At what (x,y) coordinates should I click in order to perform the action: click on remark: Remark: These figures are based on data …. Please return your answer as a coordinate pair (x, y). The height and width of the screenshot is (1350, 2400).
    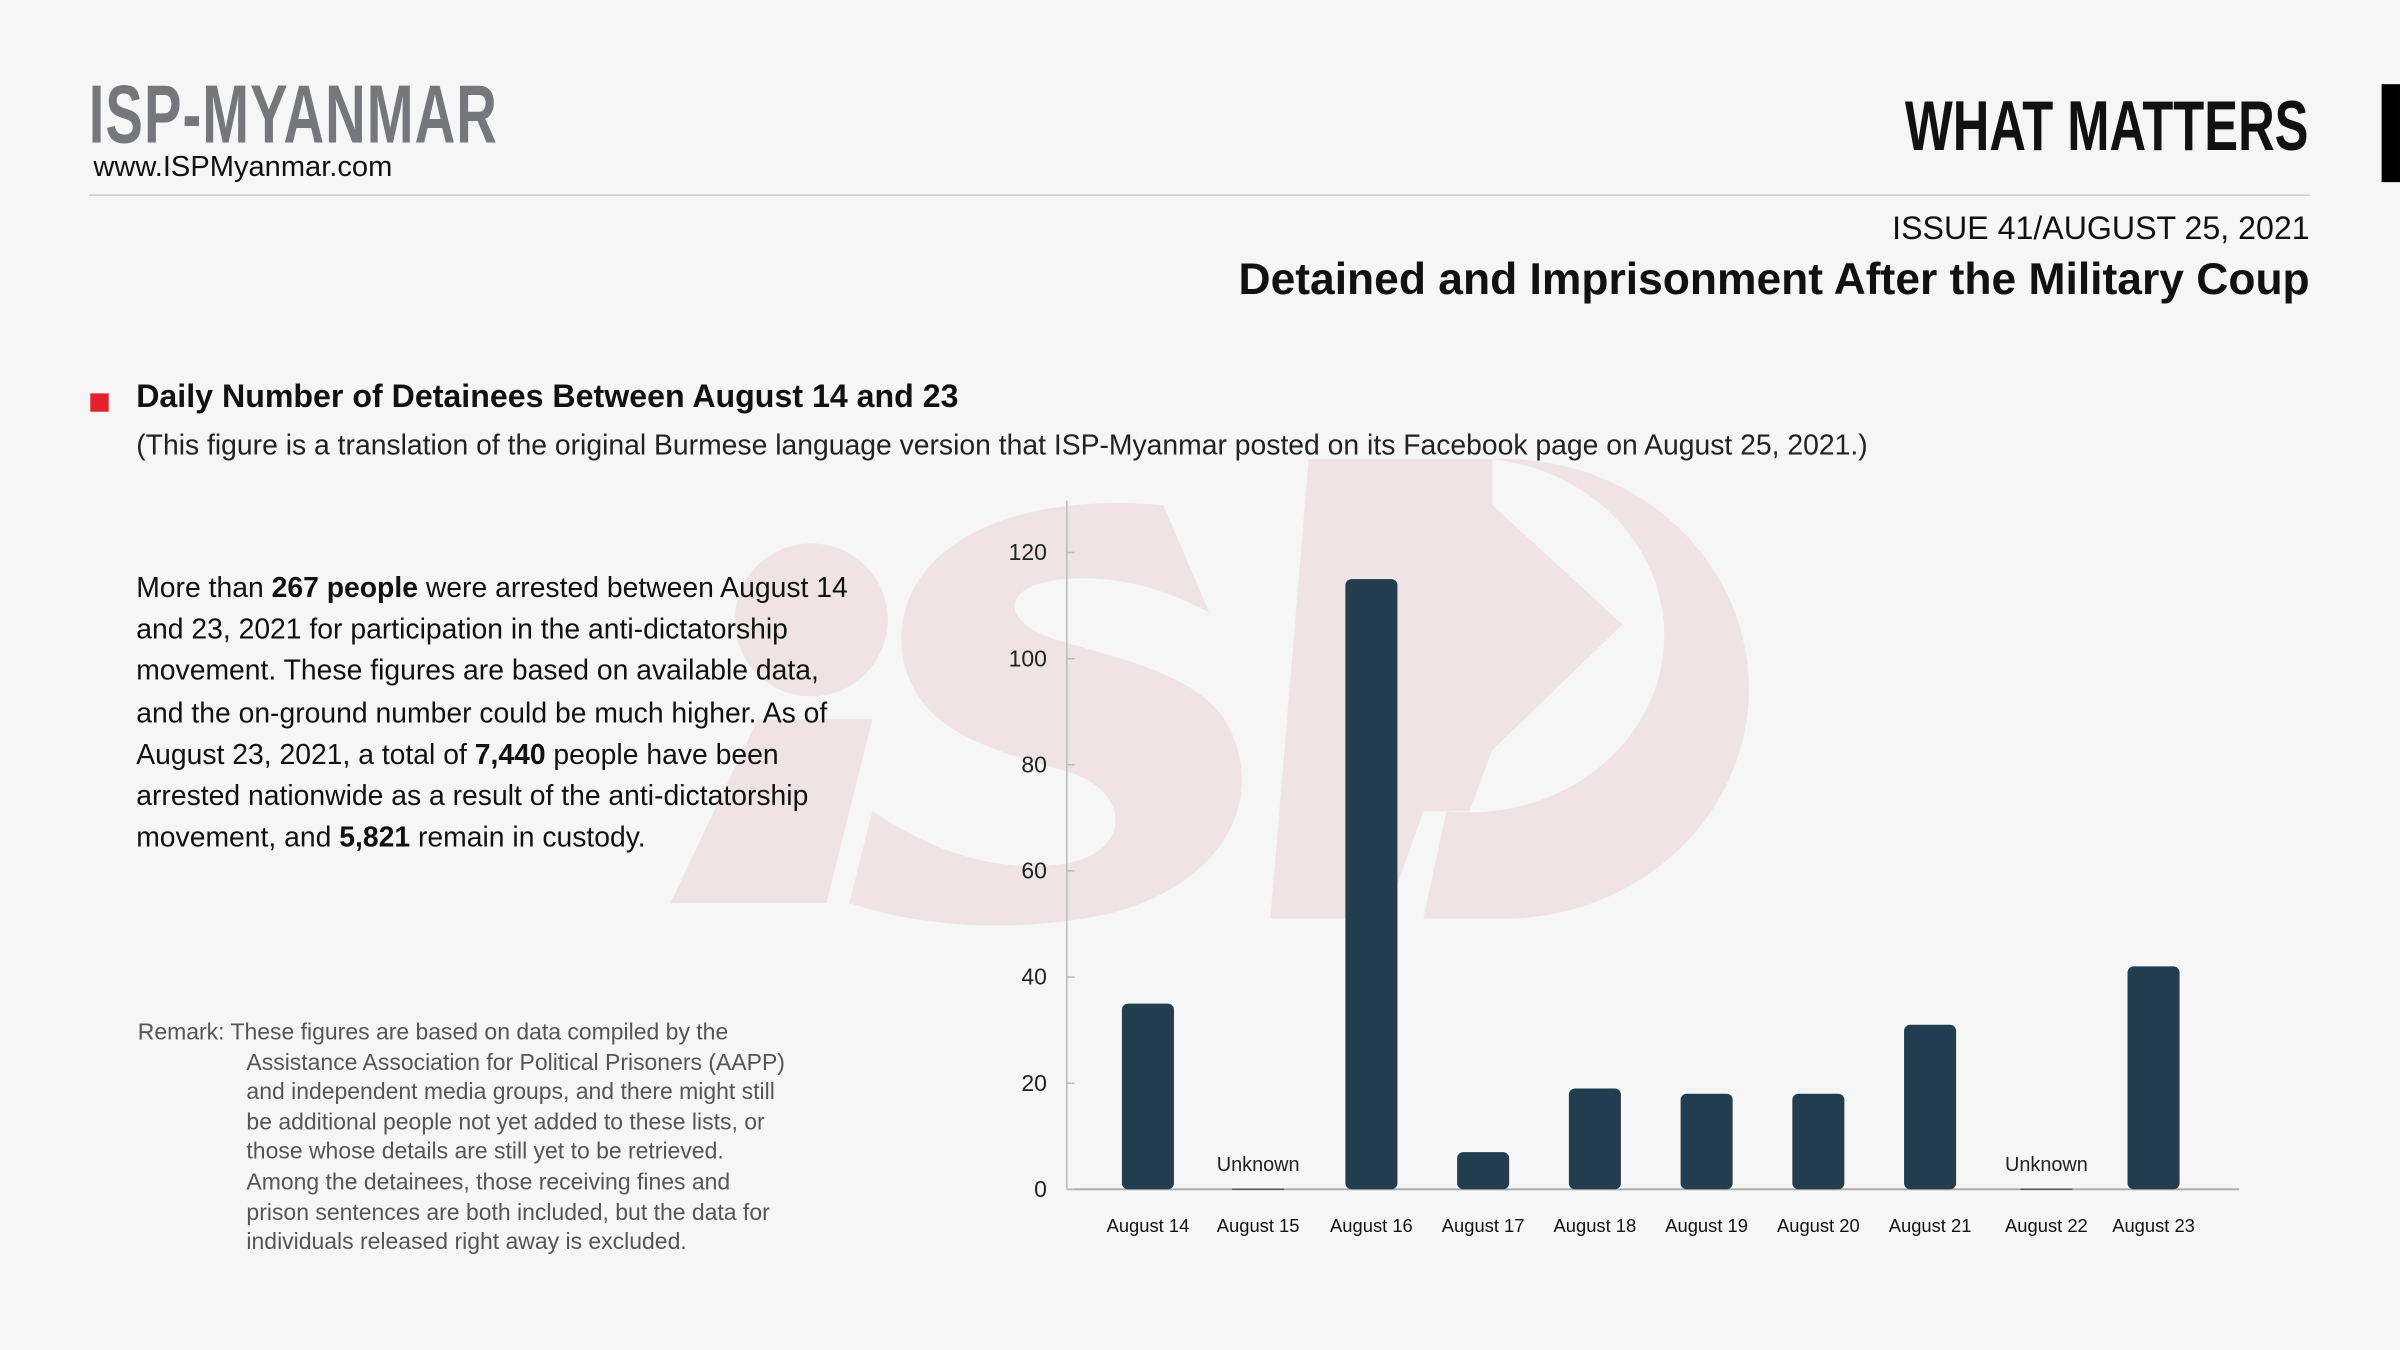
    Looking at the image, I should click on (501, 1138).